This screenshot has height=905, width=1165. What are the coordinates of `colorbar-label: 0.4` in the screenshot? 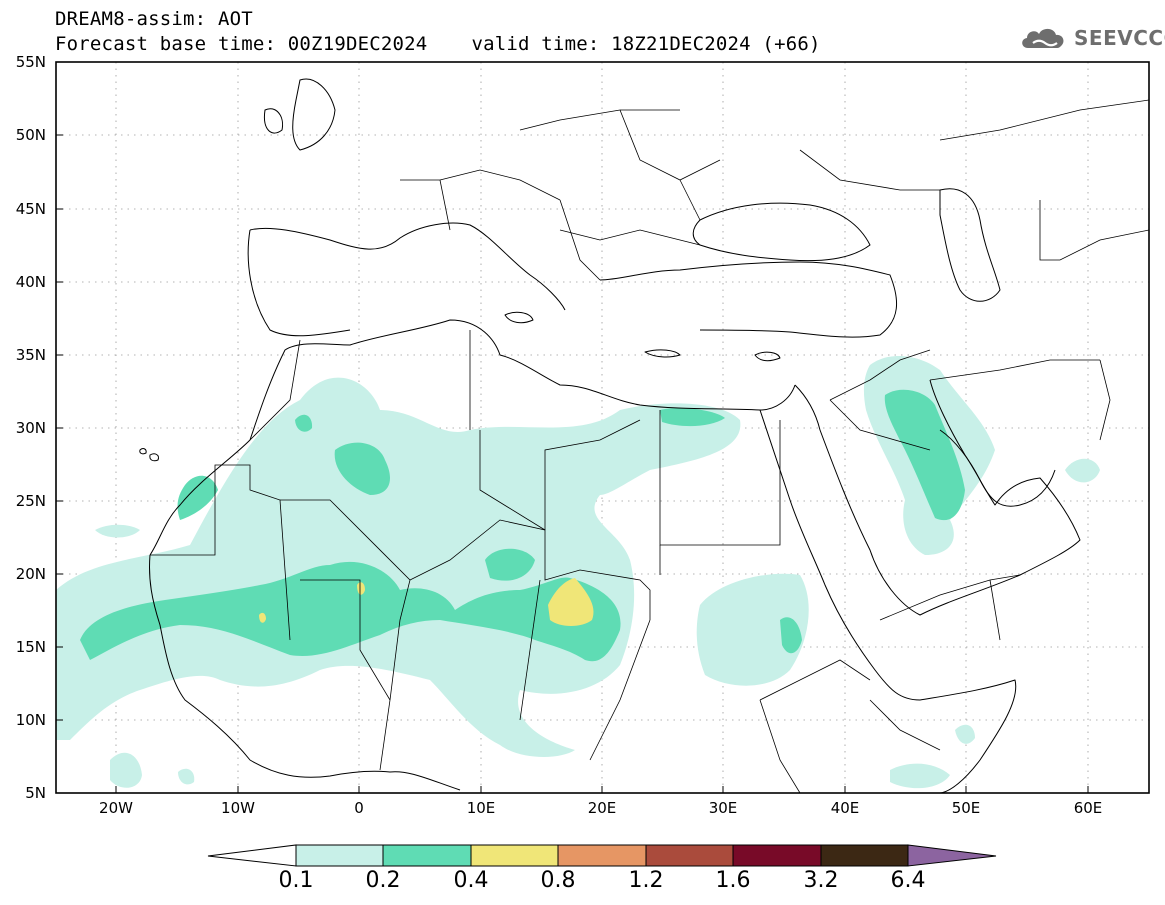 It's located at (471, 880).